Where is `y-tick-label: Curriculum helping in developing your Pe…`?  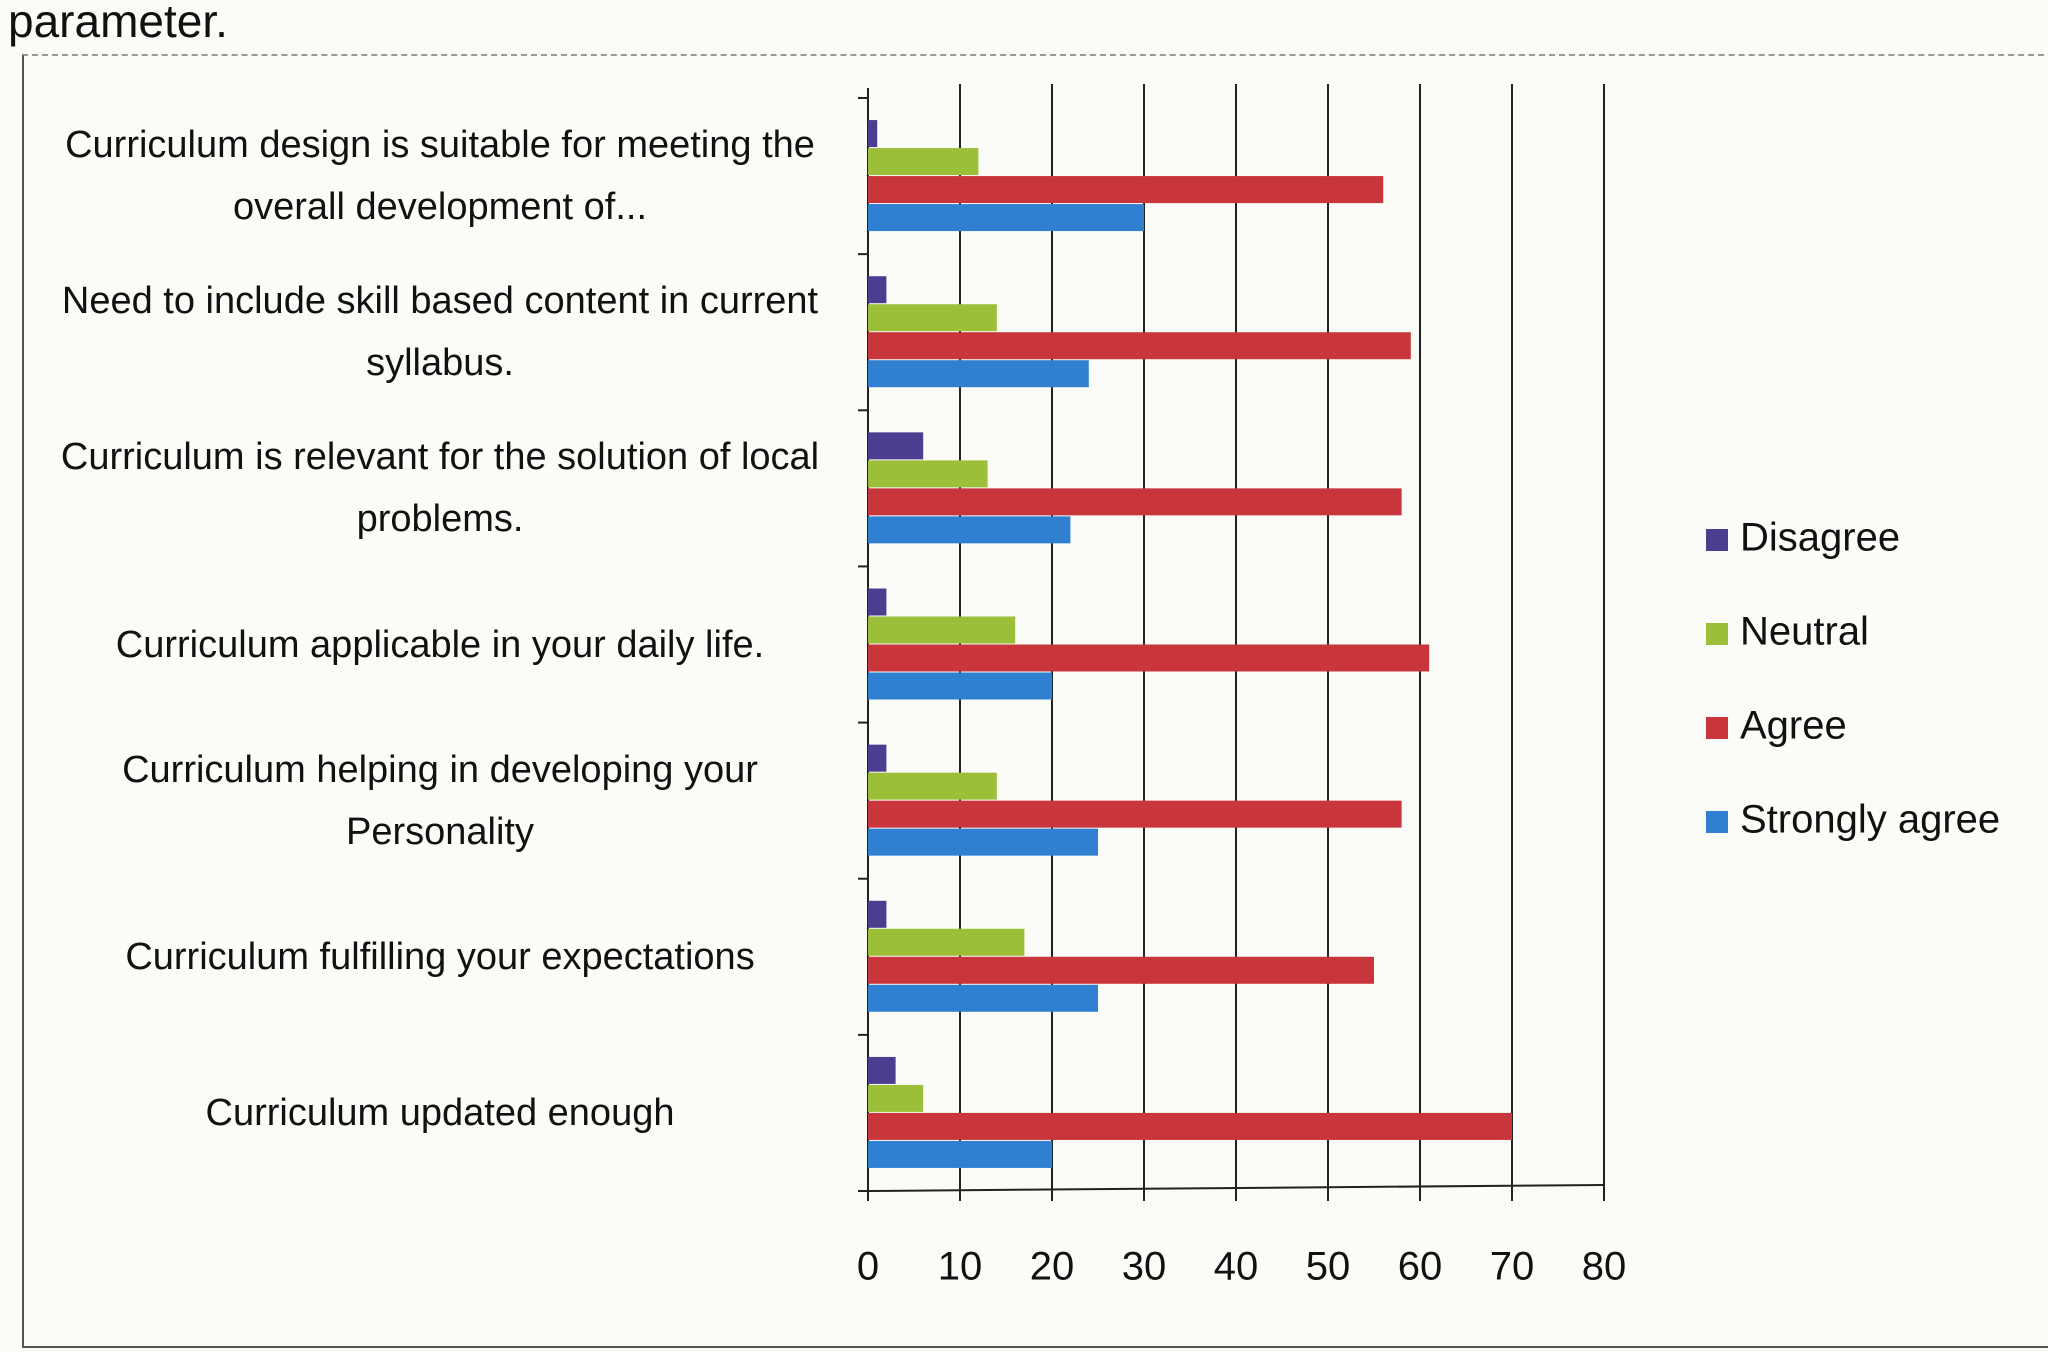
y-tick-label: Curriculum helping in developing your Pe… is located at coordinates (440, 800).